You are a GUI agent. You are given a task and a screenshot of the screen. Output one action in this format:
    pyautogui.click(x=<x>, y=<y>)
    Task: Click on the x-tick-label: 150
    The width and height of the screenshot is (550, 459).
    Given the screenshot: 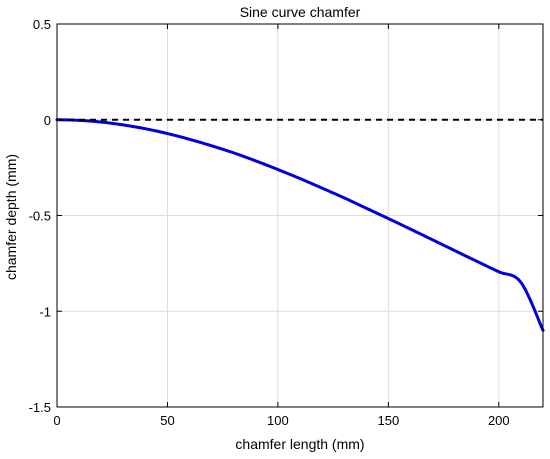 What is the action you would take?
    pyautogui.click(x=389, y=420)
    